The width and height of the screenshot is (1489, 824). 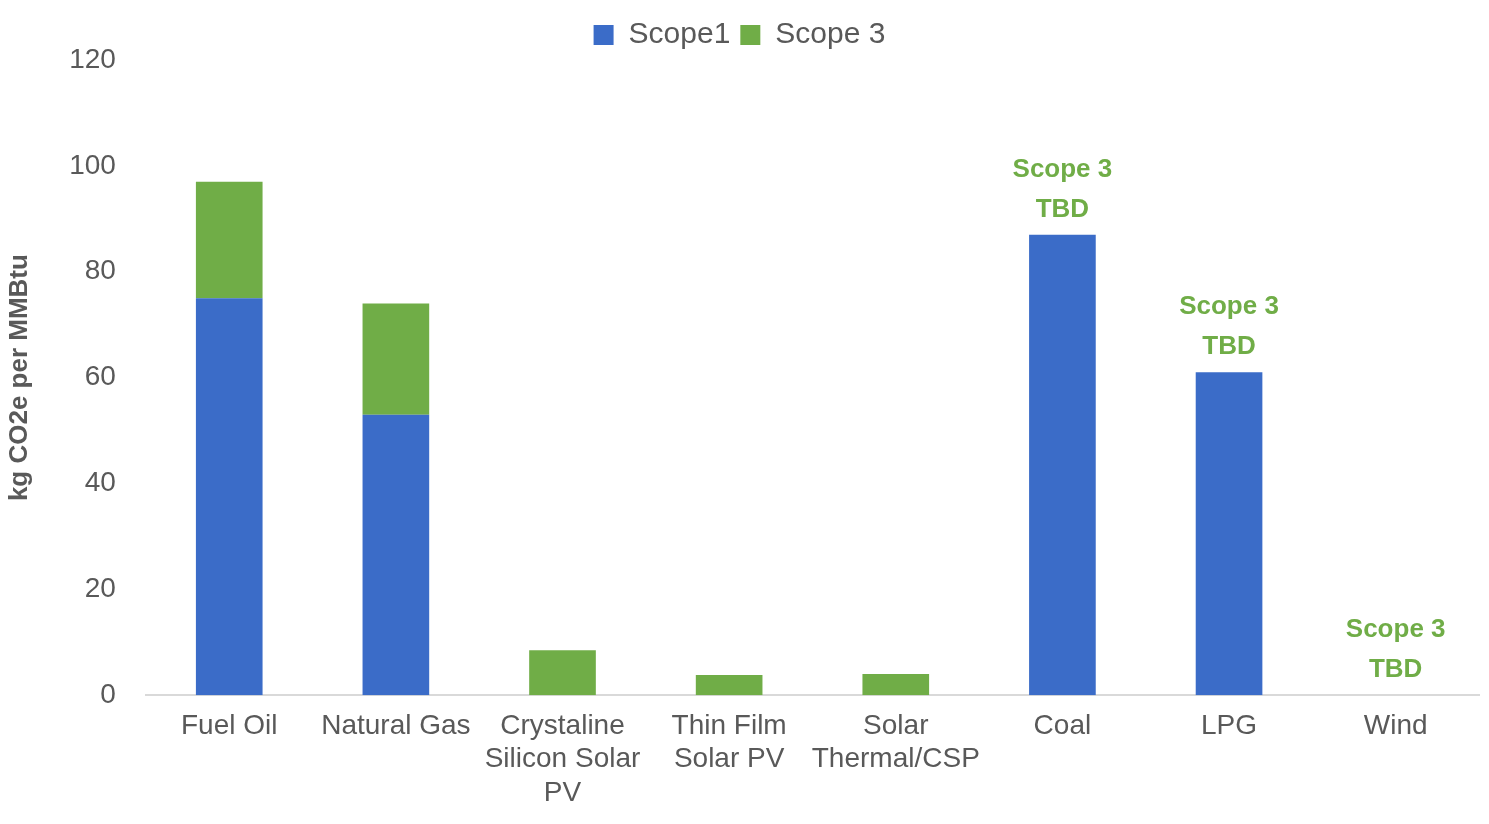 What do you see at coordinates (108, 693) in the screenshot?
I see `y-tick-label: 0` at bounding box center [108, 693].